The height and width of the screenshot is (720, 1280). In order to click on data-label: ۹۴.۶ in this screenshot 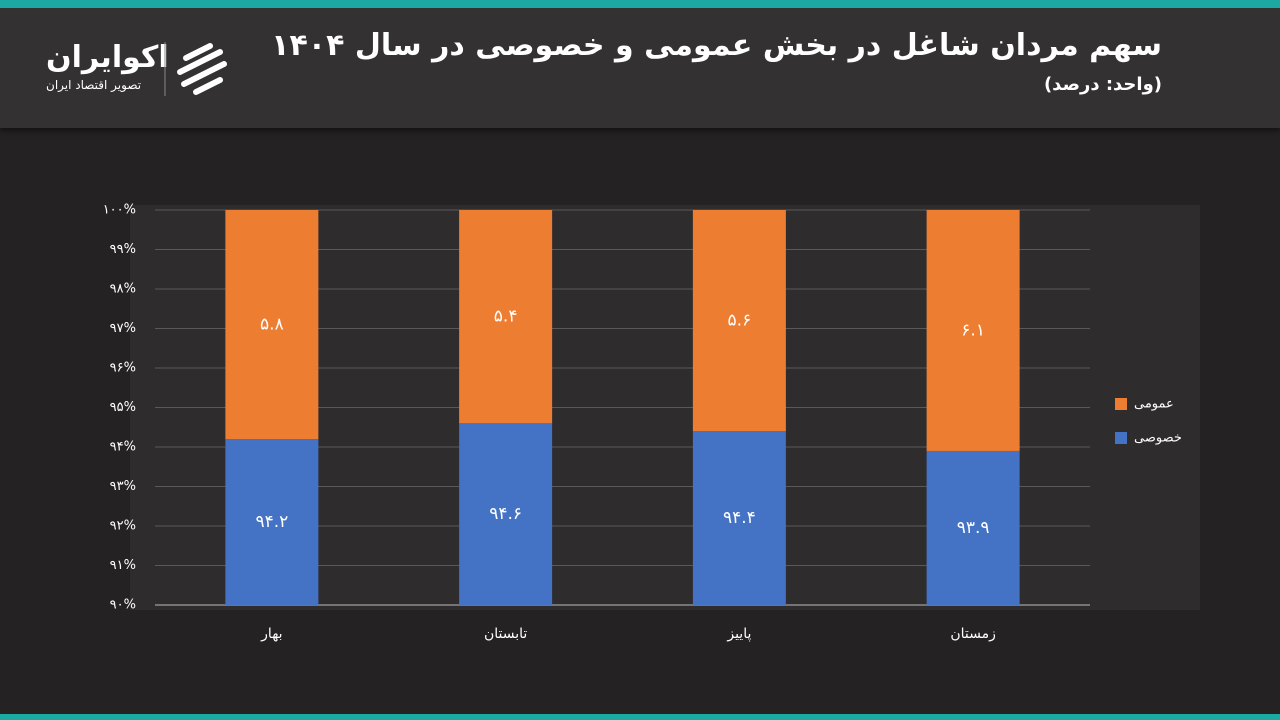, I will do `click(505, 514)`.